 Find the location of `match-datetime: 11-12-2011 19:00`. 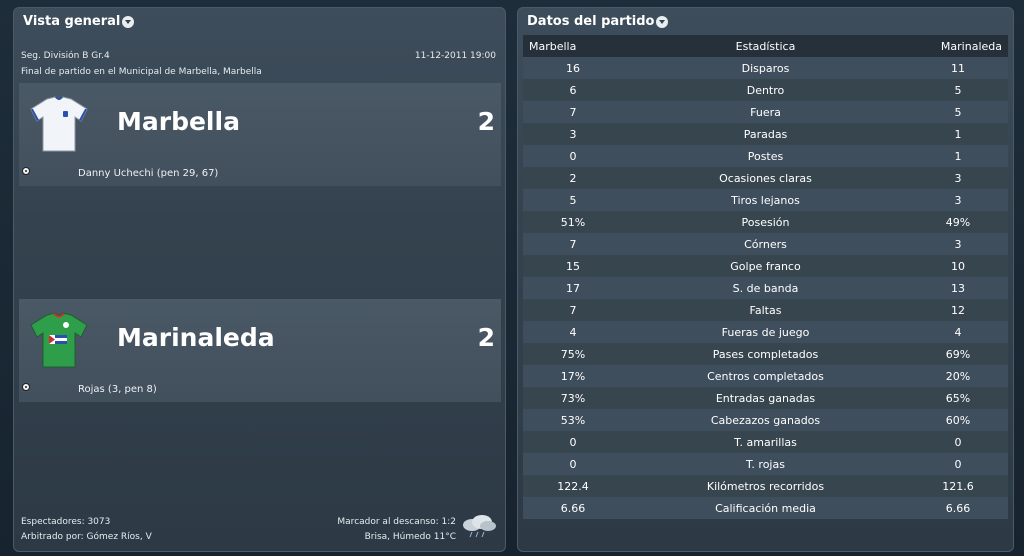

match-datetime: 11-12-2011 19:00 is located at coordinates (455, 56).